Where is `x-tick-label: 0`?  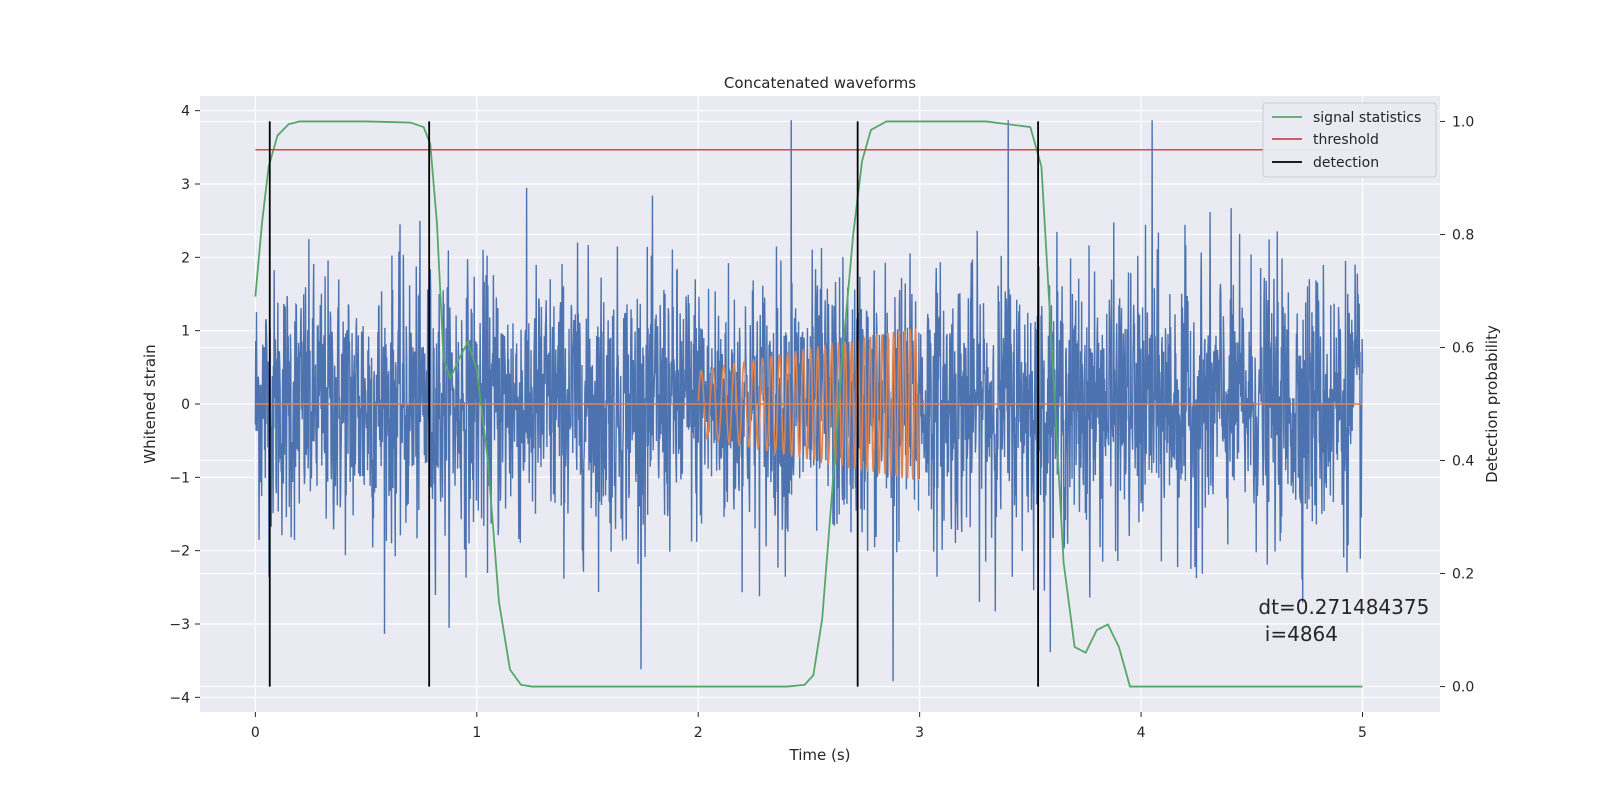 x-tick-label: 0 is located at coordinates (255, 733).